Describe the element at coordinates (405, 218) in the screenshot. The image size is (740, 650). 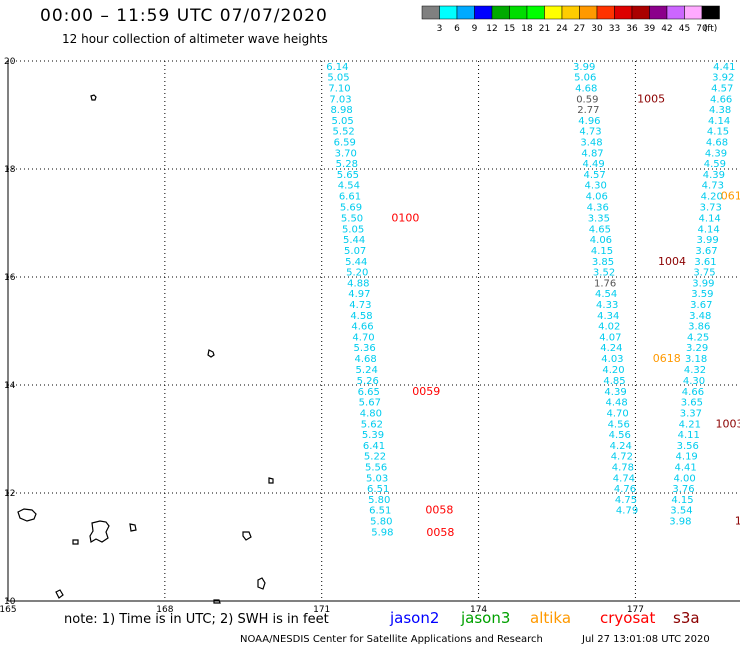
I see `pass-time-label: 0100` at that location.